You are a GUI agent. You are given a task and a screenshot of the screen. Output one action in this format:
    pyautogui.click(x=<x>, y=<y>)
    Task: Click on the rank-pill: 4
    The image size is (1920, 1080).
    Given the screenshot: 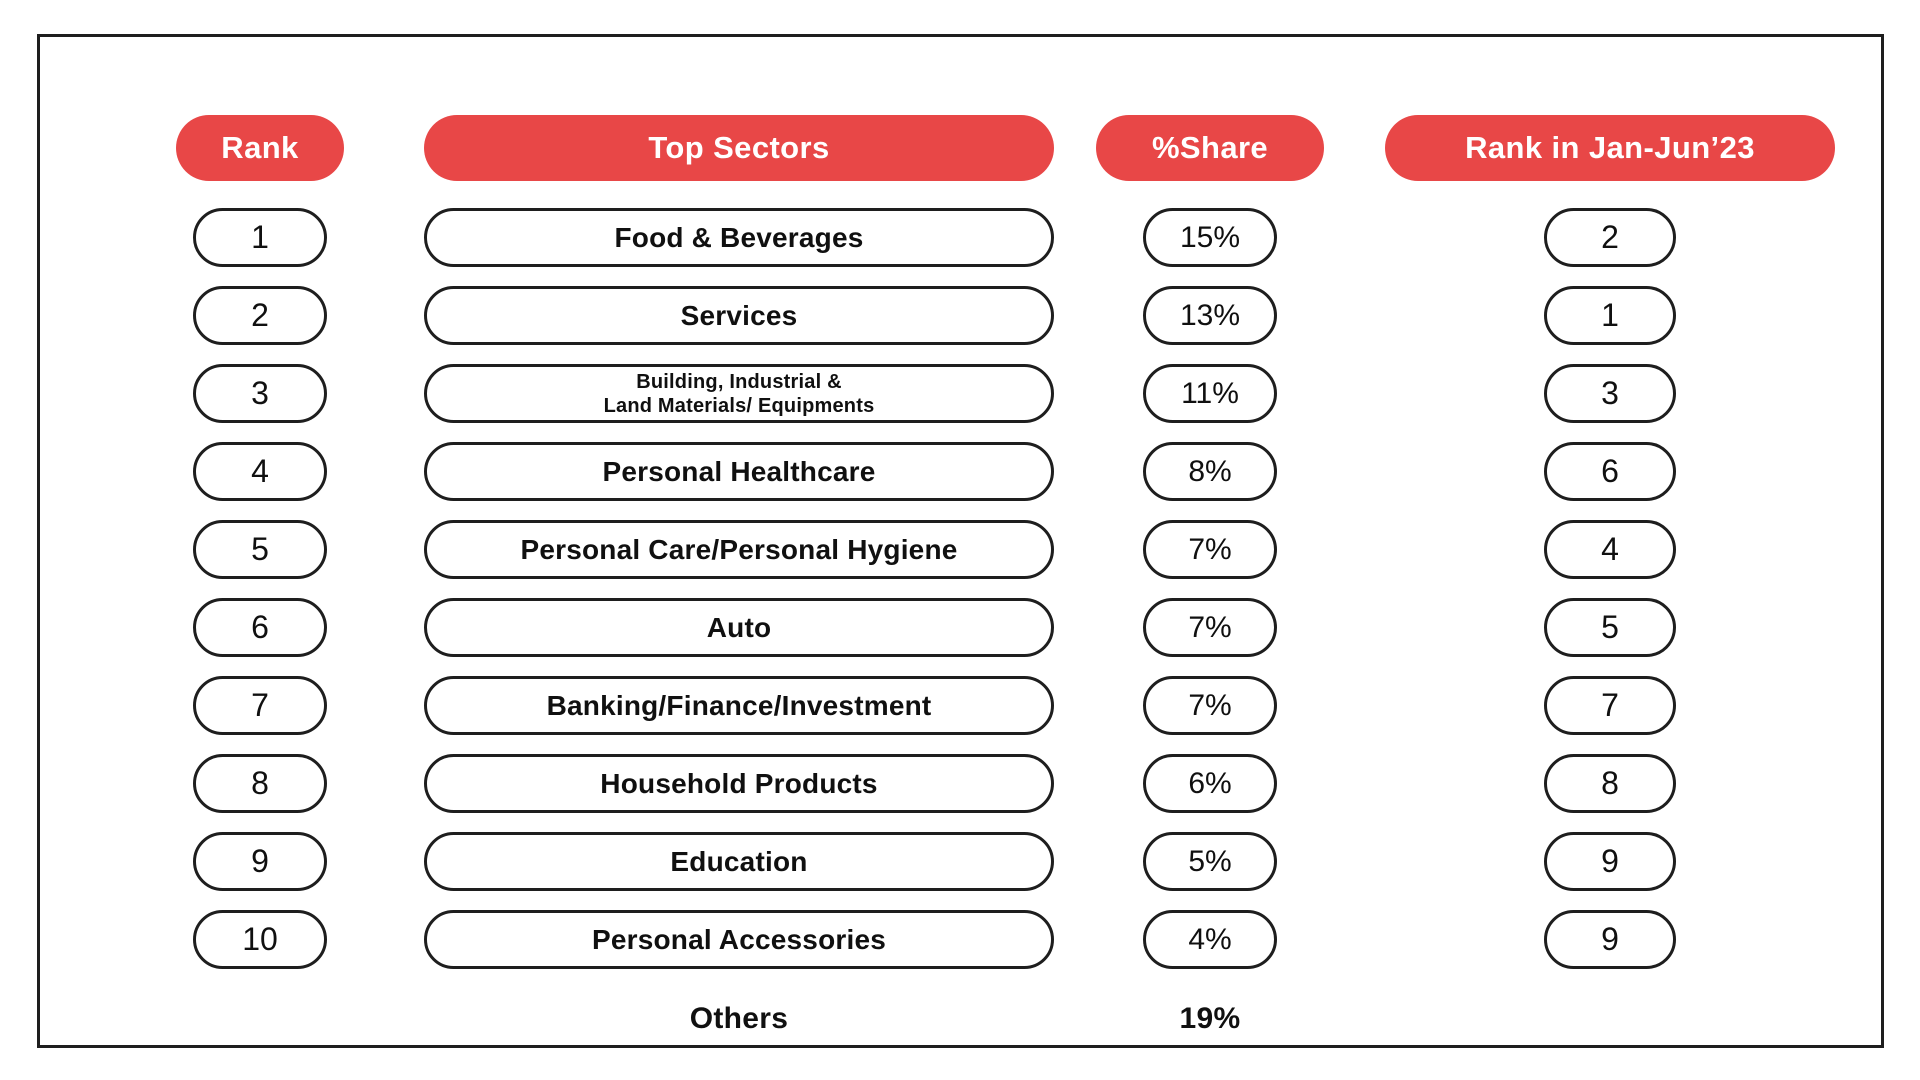 What is the action you would take?
    pyautogui.click(x=260, y=471)
    